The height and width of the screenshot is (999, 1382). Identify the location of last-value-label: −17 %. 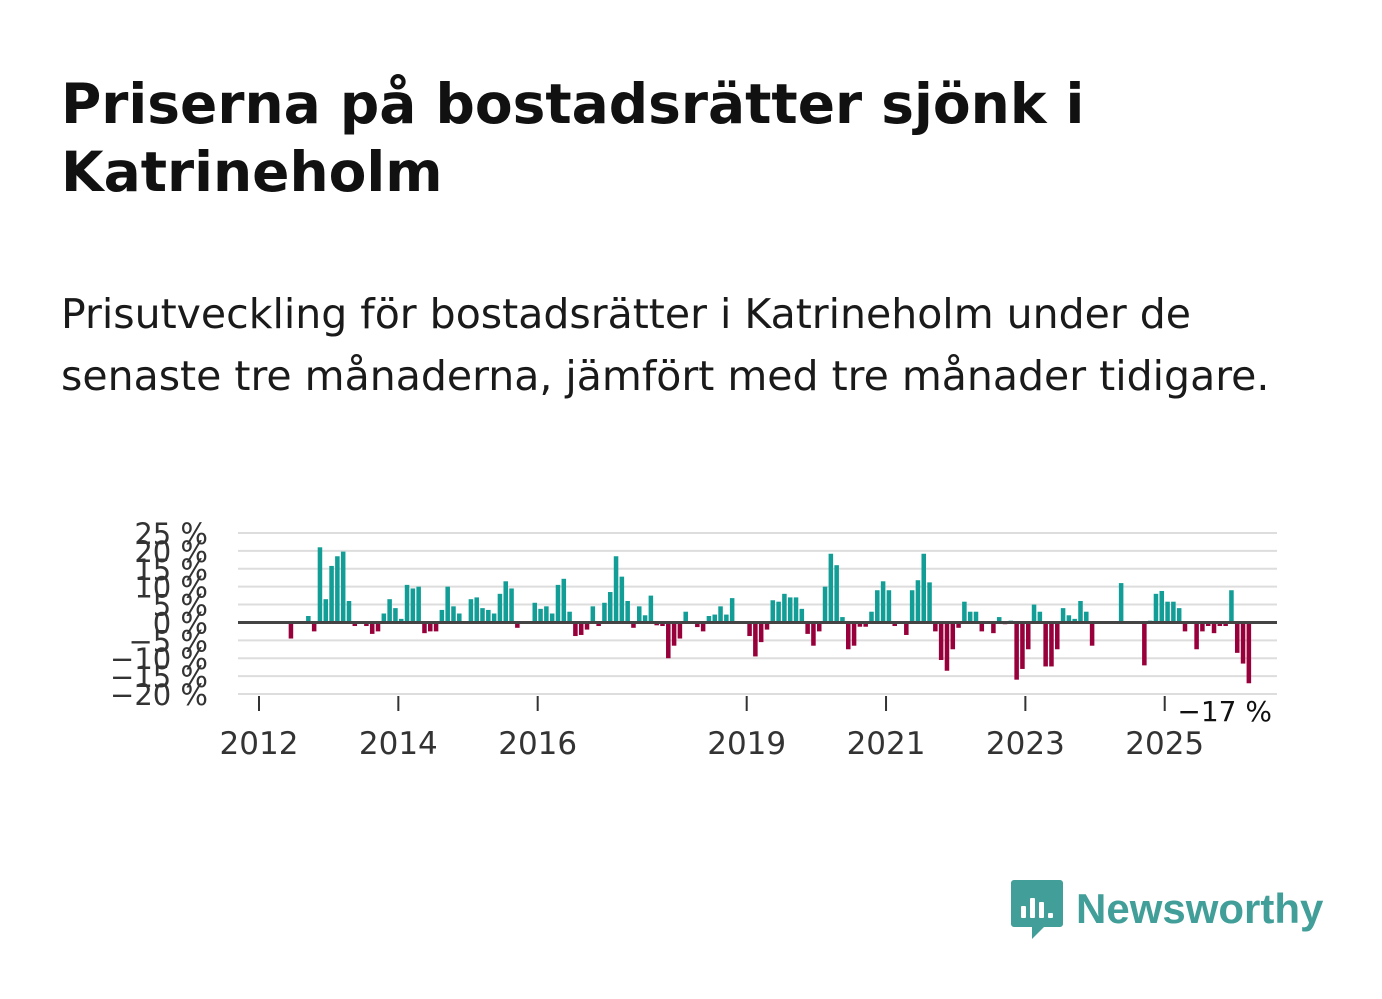
(1224, 711).